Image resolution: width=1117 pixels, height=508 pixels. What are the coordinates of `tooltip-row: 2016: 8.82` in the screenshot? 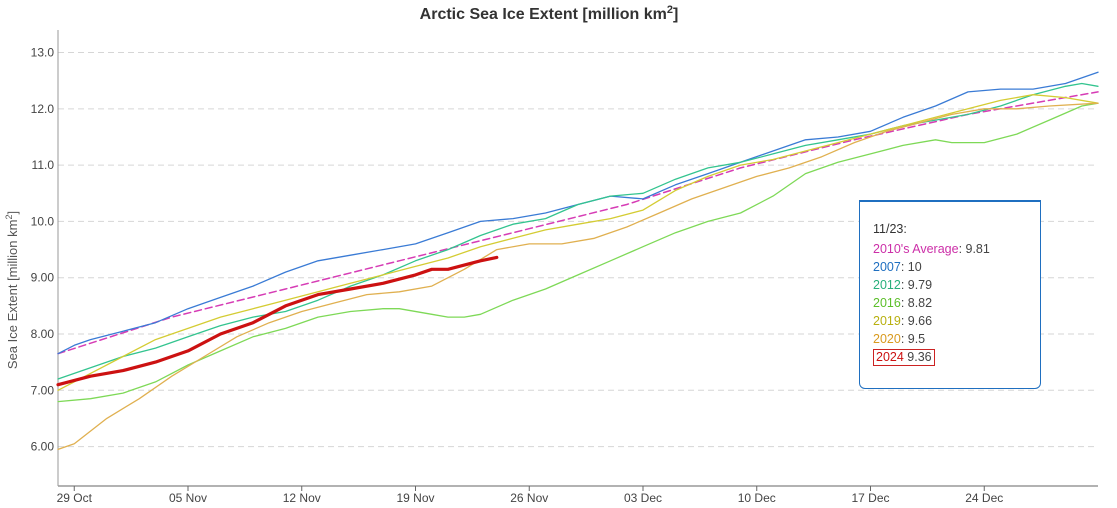 It's located at (956, 303).